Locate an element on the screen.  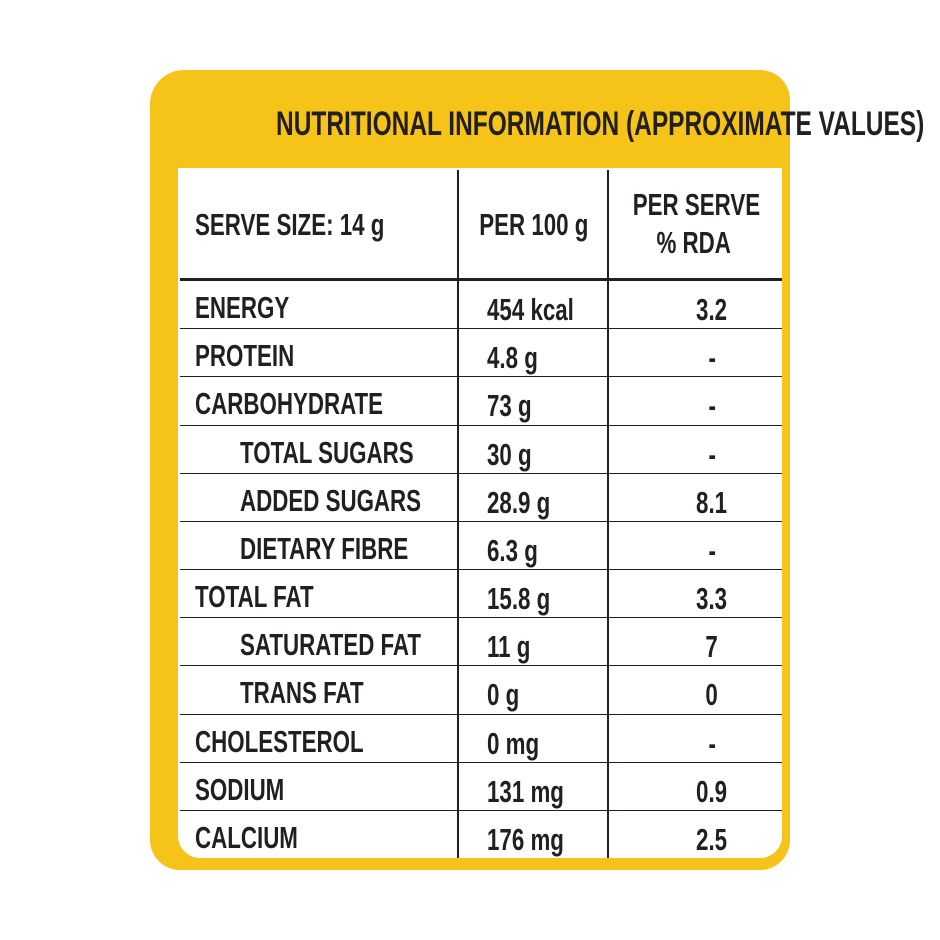
per-100g-value: 176 mg is located at coordinates (540, 839).